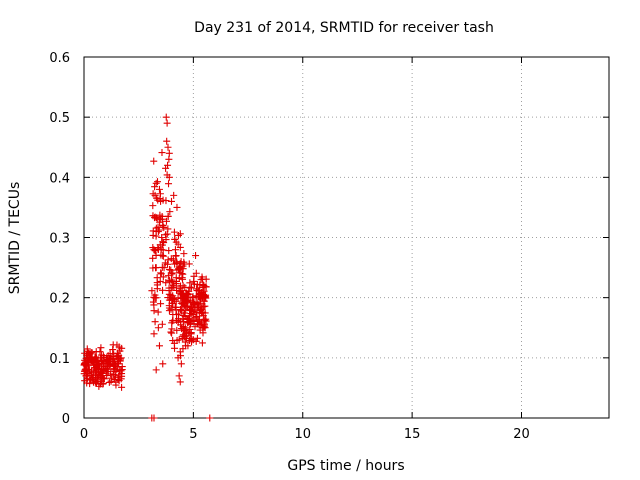 The width and height of the screenshot is (640, 480). What do you see at coordinates (147, 267) in the screenshot?
I see `data-points` at bounding box center [147, 267].